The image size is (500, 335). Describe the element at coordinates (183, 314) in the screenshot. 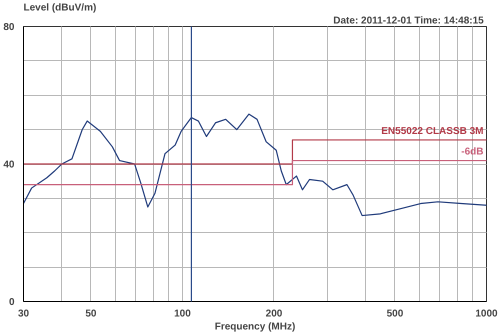

I see `x-tick-label: 100` at that location.